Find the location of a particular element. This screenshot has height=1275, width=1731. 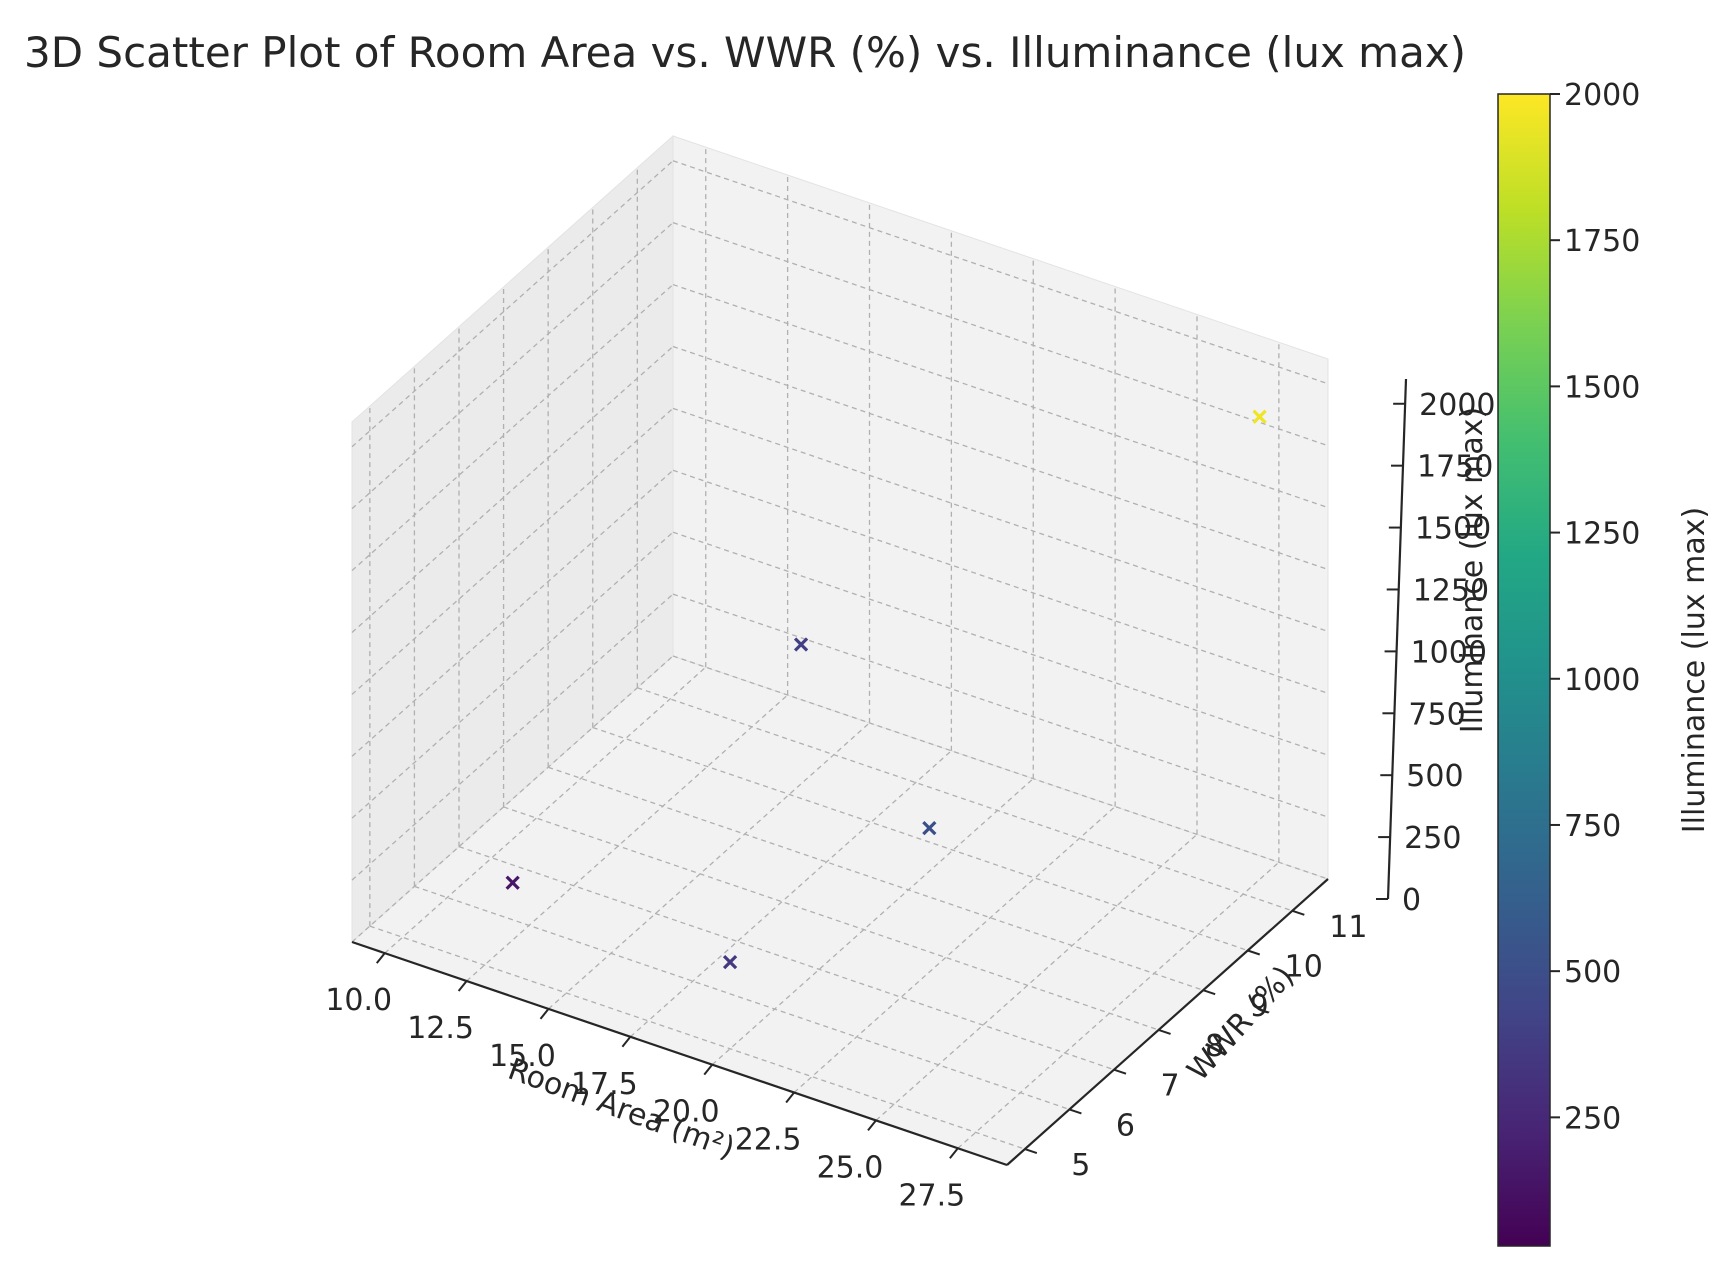

x-tick-label: 25.0 is located at coordinates (850, 1167).